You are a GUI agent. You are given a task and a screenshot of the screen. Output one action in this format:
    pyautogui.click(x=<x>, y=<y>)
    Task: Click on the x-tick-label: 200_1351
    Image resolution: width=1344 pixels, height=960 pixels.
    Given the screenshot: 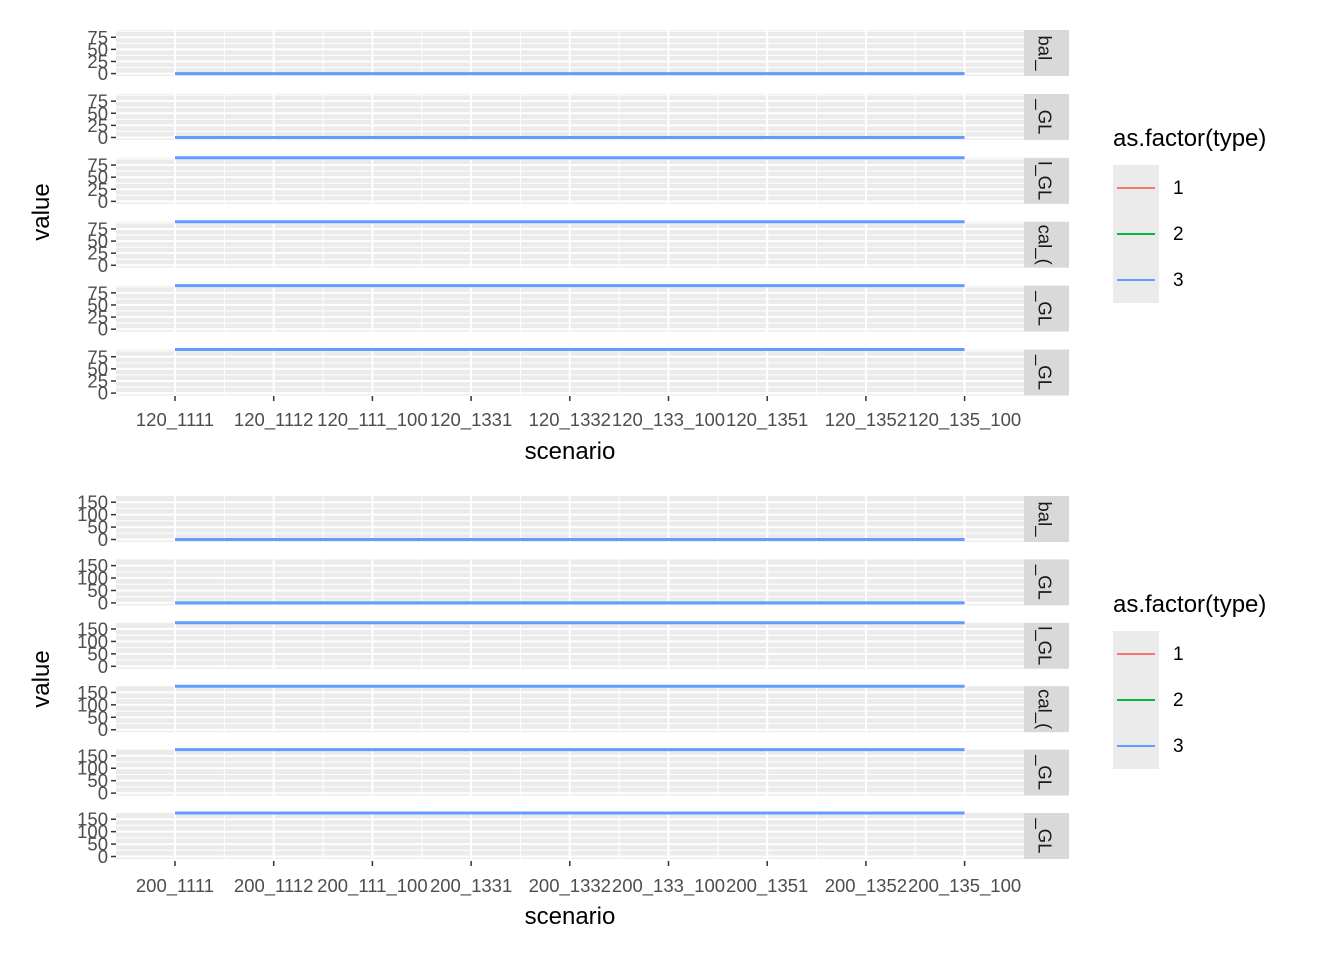 What is the action you would take?
    pyautogui.click(x=767, y=886)
    